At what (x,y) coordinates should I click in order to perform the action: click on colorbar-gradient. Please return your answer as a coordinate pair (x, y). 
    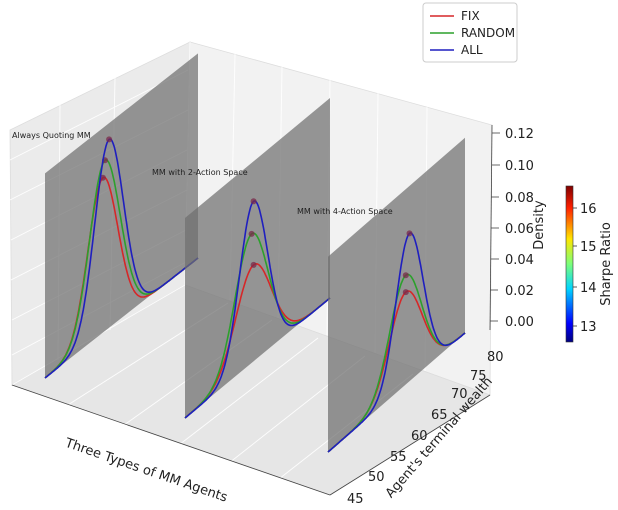
    Looking at the image, I should click on (569, 264).